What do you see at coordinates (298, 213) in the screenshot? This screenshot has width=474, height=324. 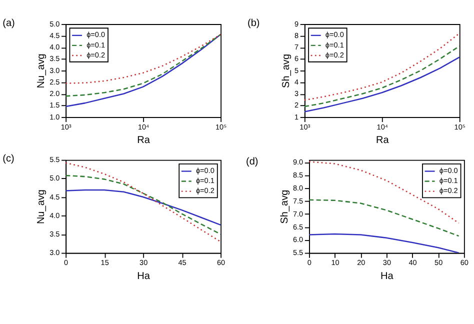 I see `y-tick-label: 7.0` at bounding box center [298, 213].